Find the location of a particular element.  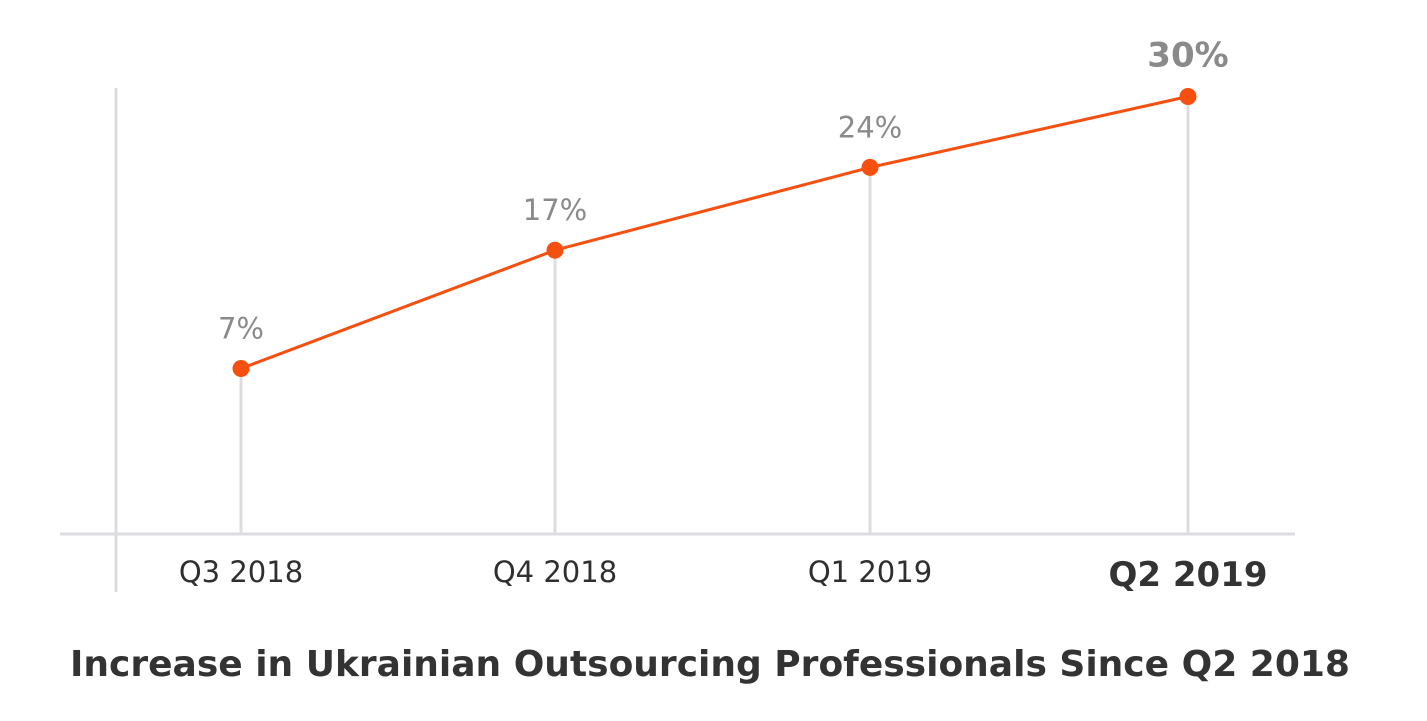

data-label: 24% is located at coordinates (870, 127).